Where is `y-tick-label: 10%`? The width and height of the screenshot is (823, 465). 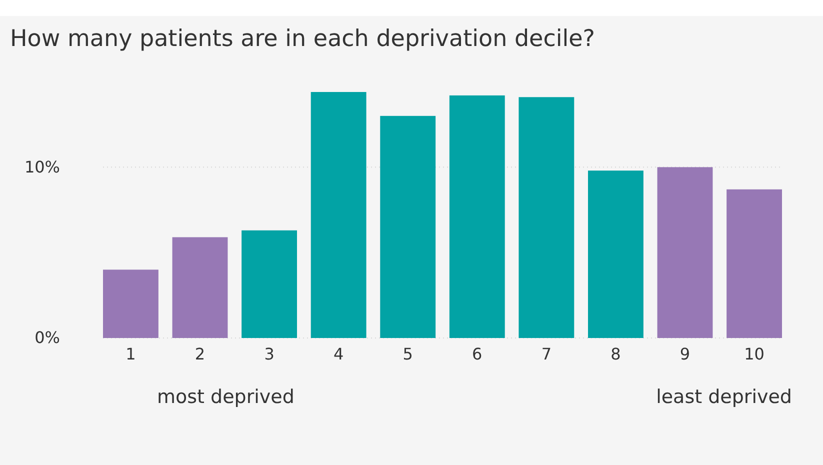
y-tick-label: 10% is located at coordinates (42, 166).